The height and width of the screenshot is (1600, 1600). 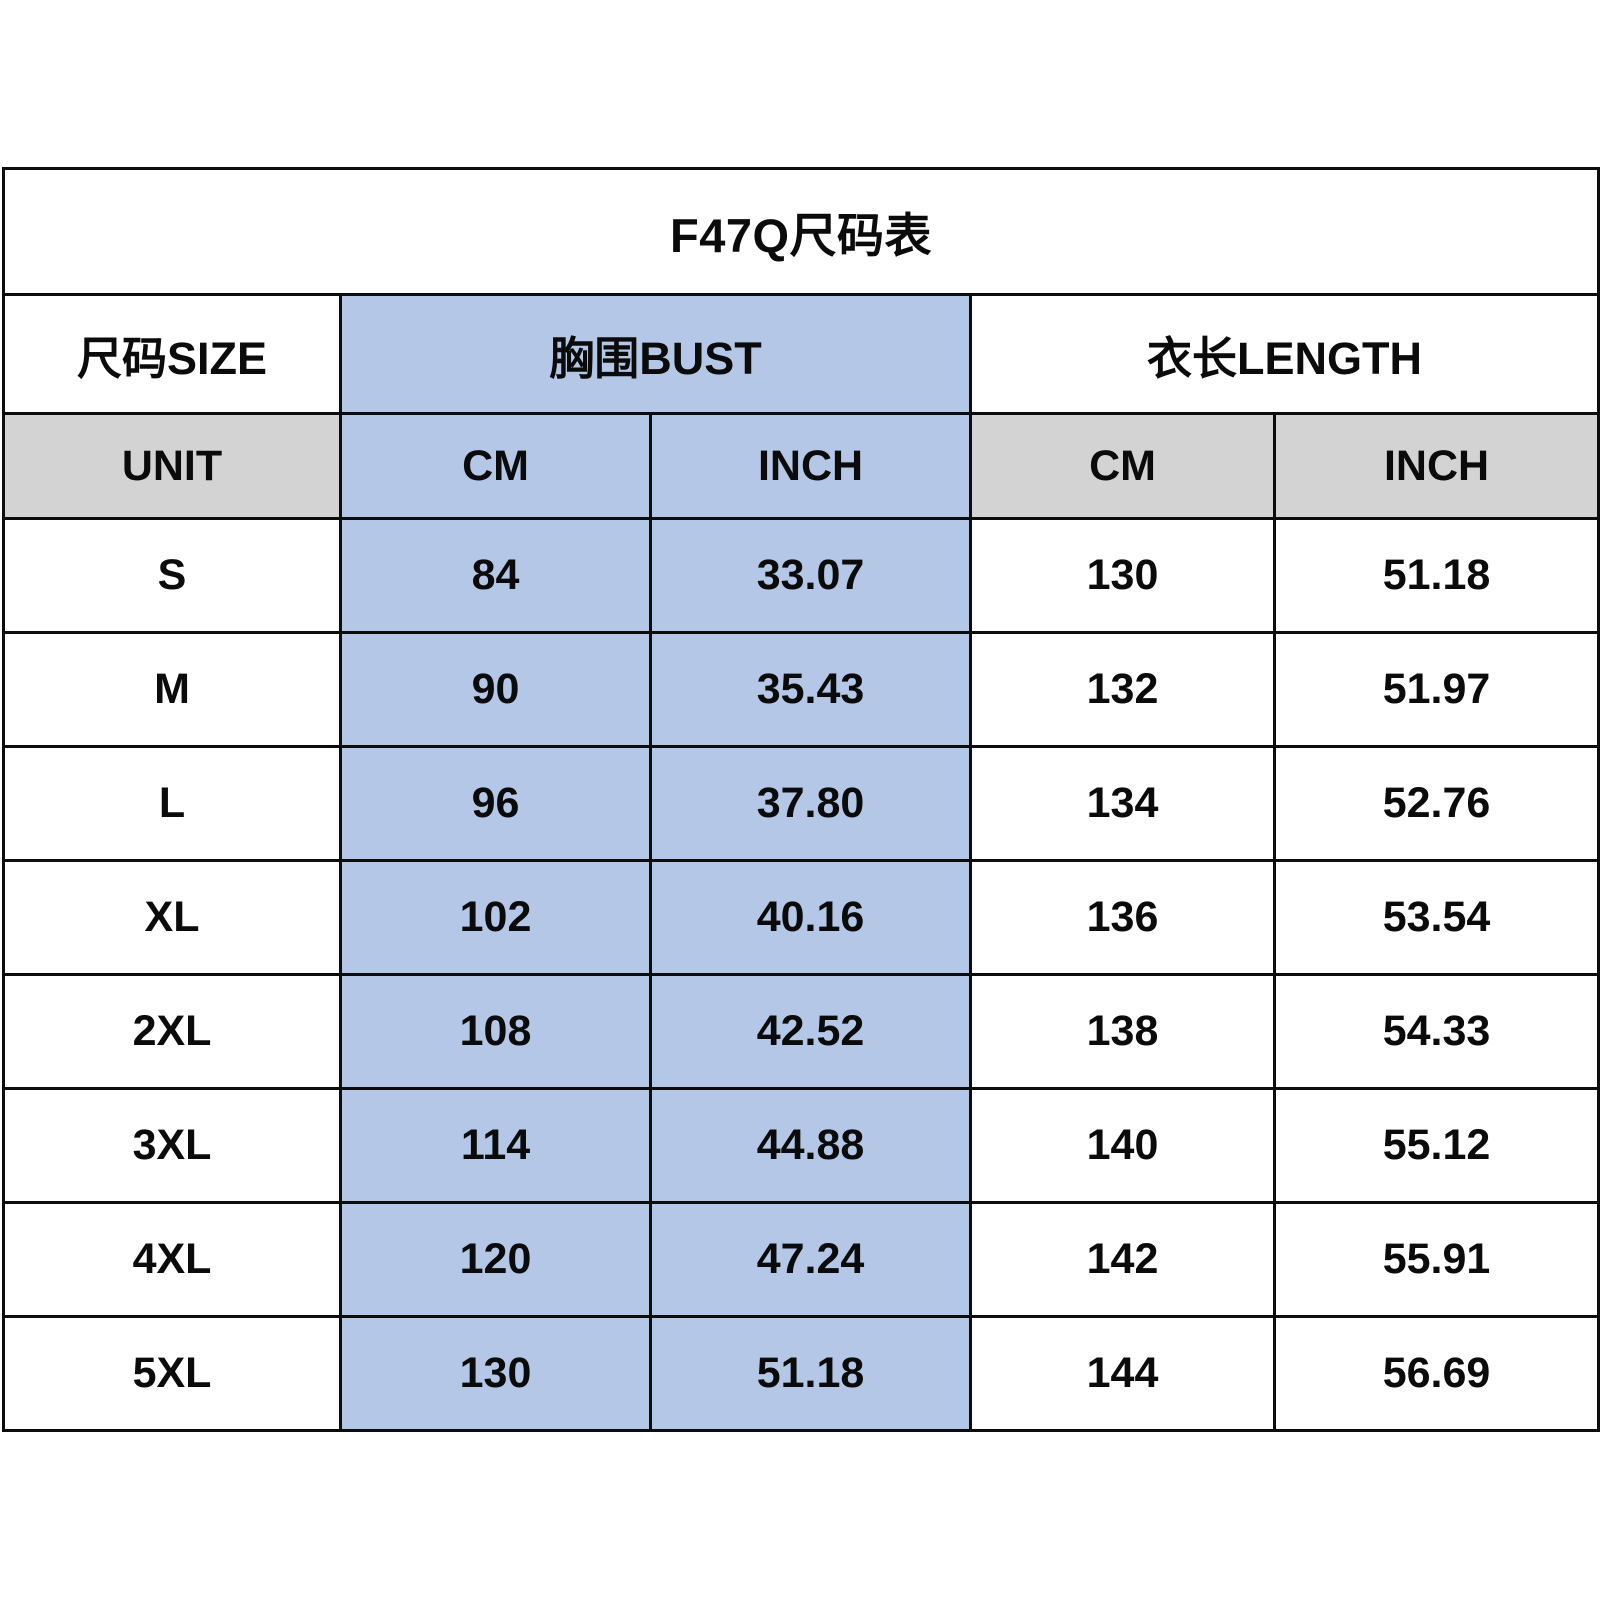 I want to click on cell-bust-cm: 114, so click(x=495, y=1145).